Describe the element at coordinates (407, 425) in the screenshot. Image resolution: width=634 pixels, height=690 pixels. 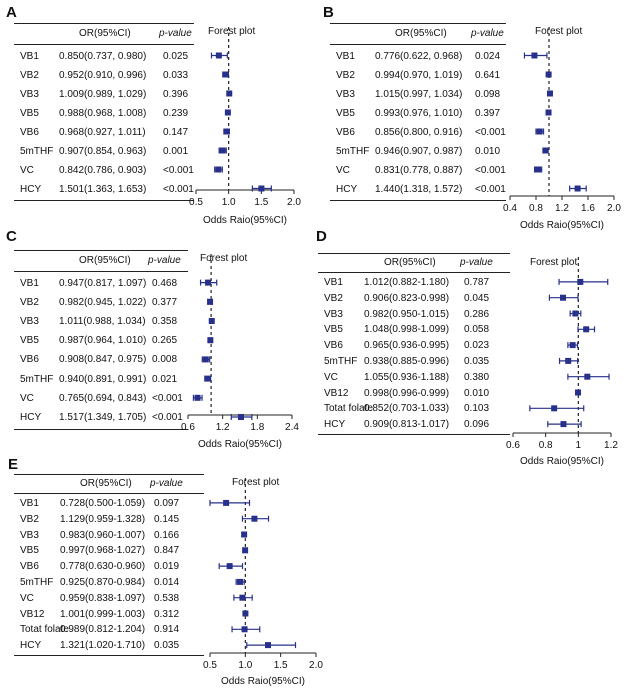
I see `row-or-ci: 0.909(0.813-1.017)` at that location.